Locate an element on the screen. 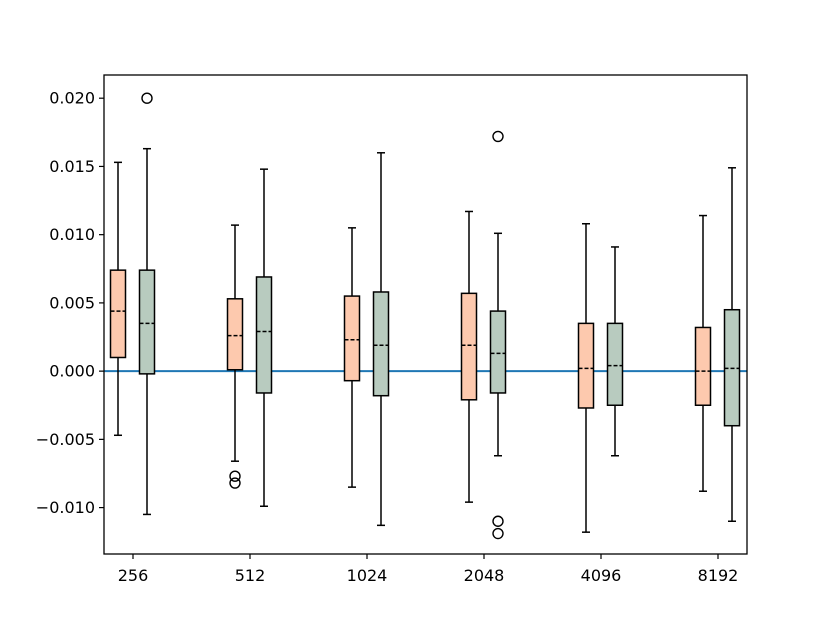 The height and width of the screenshot is (623, 830). x-tick-label: 4096 is located at coordinates (601, 575).